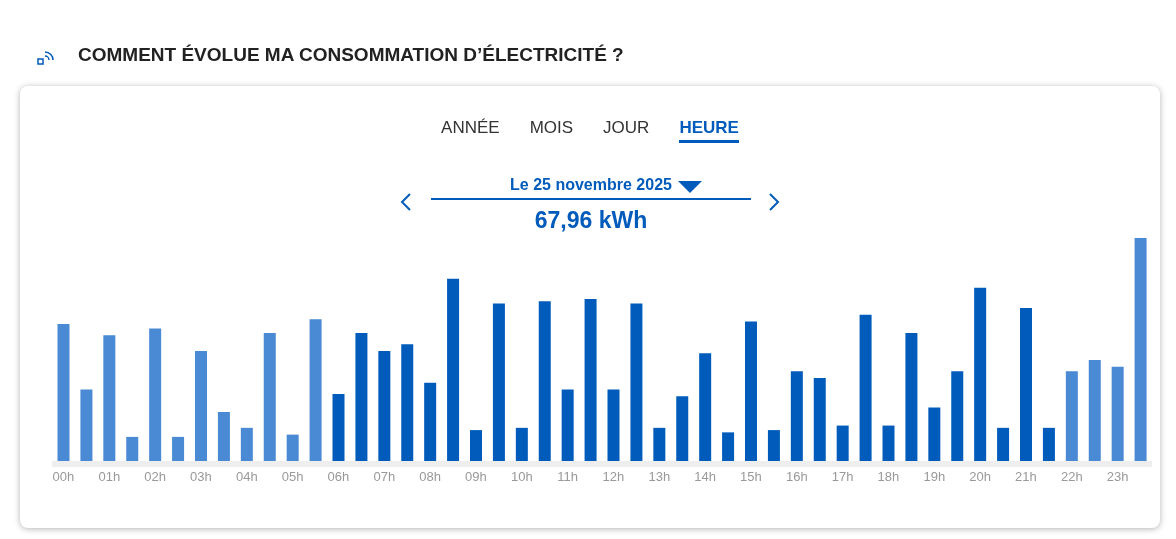 The width and height of the screenshot is (1176, 539). What do you see at coordinates (709, 130) in the screenshot?
I see `text: HEURE` at bounding box center [709, 130].